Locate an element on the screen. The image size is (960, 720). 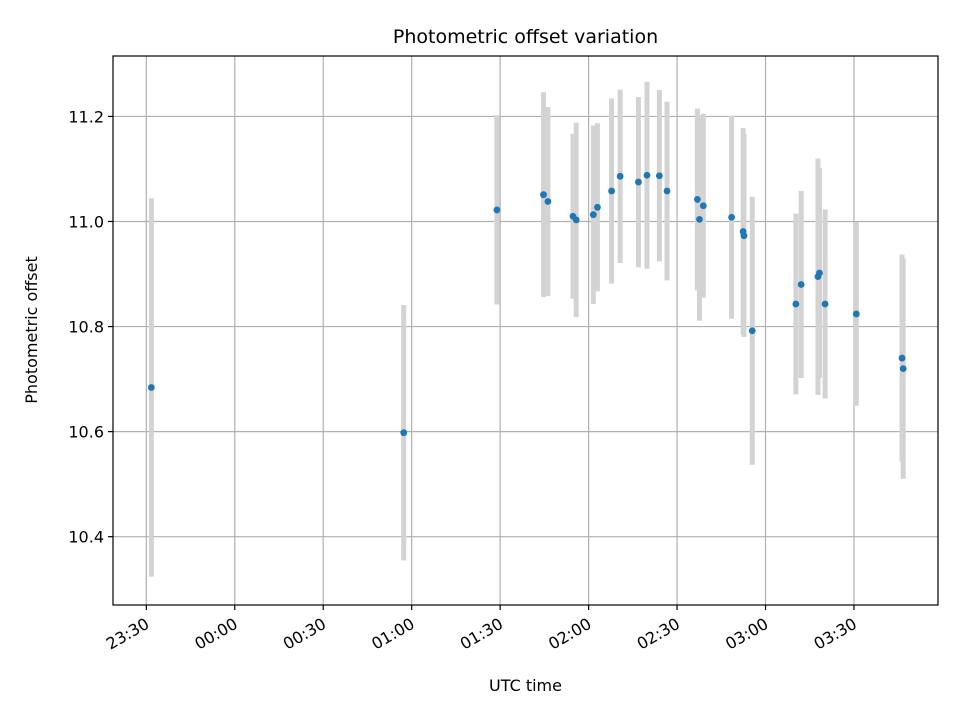
y-tick-label: 10.4 is located at coordinates (86, 537).